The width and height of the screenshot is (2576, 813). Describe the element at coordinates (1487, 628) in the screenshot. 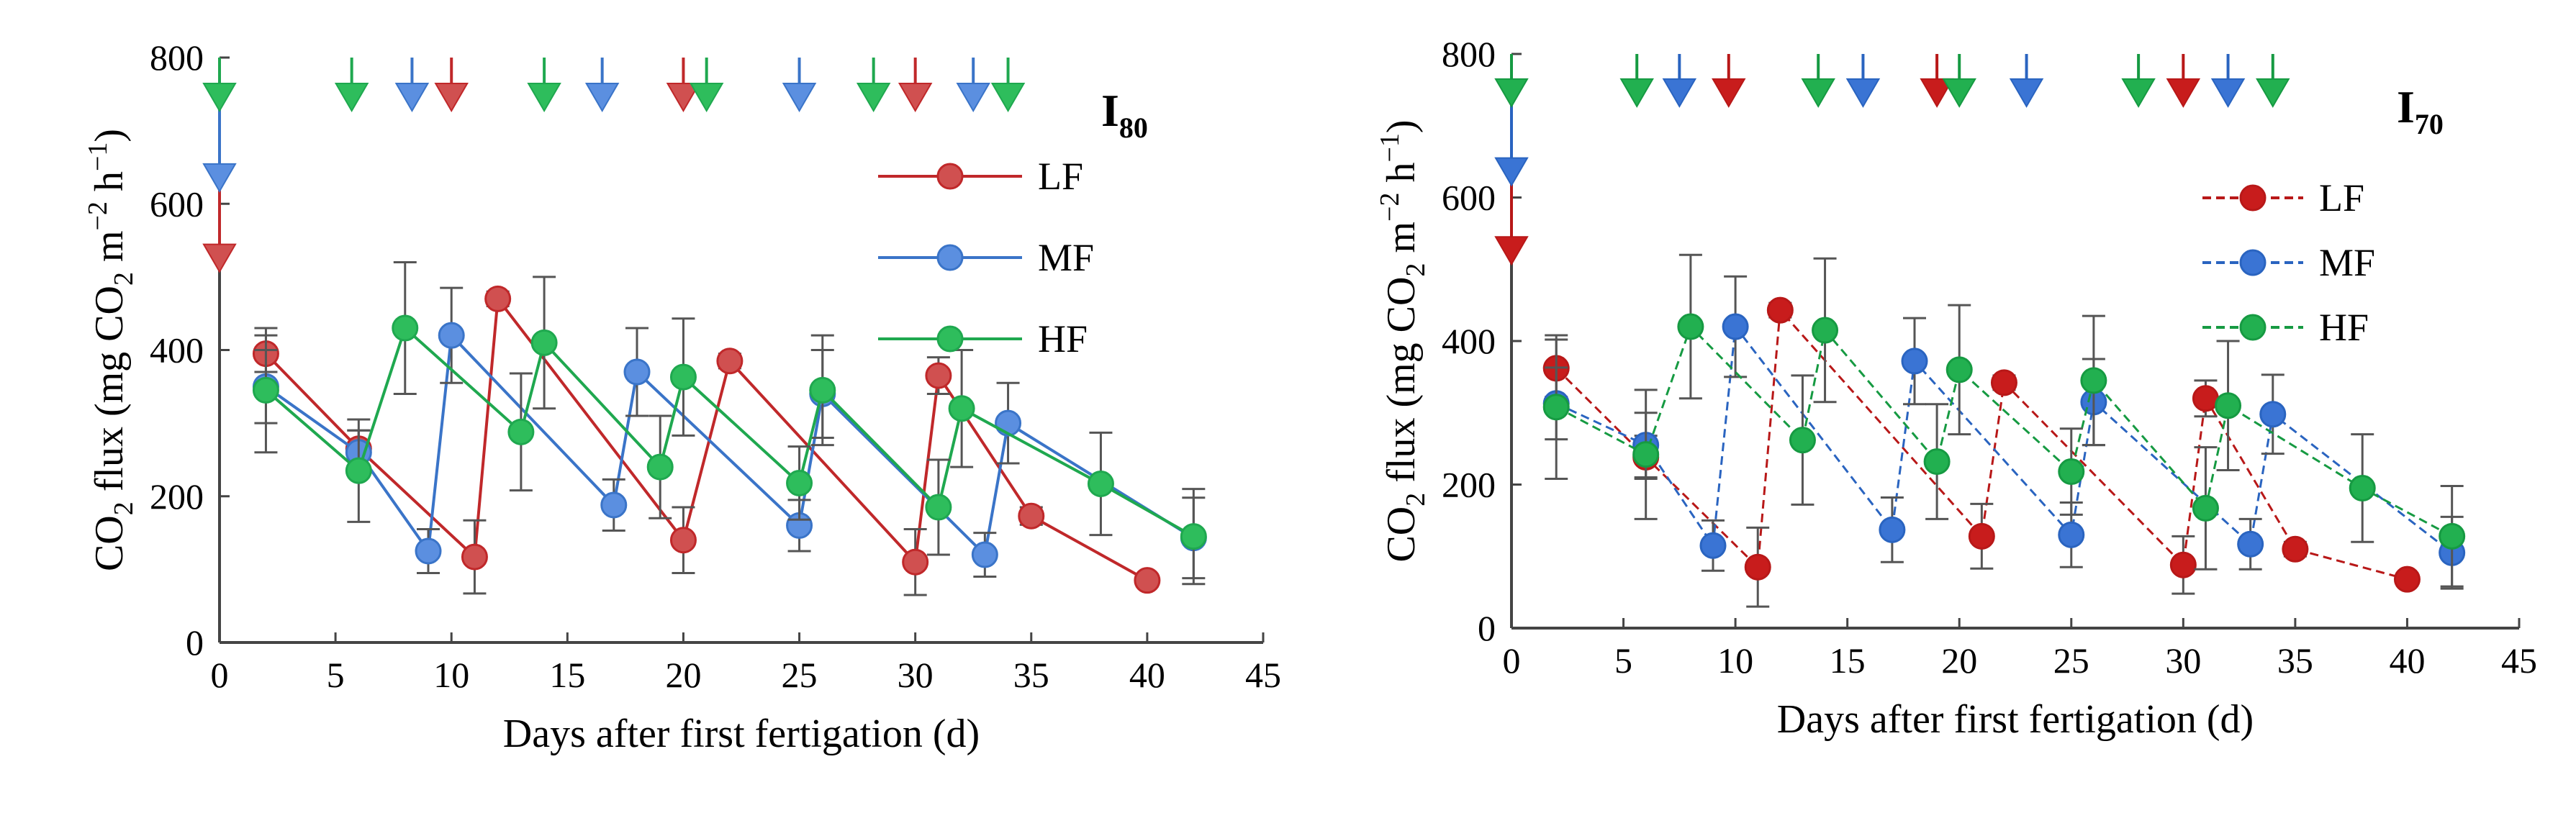

I see `y-tick-label: 0` at that location.